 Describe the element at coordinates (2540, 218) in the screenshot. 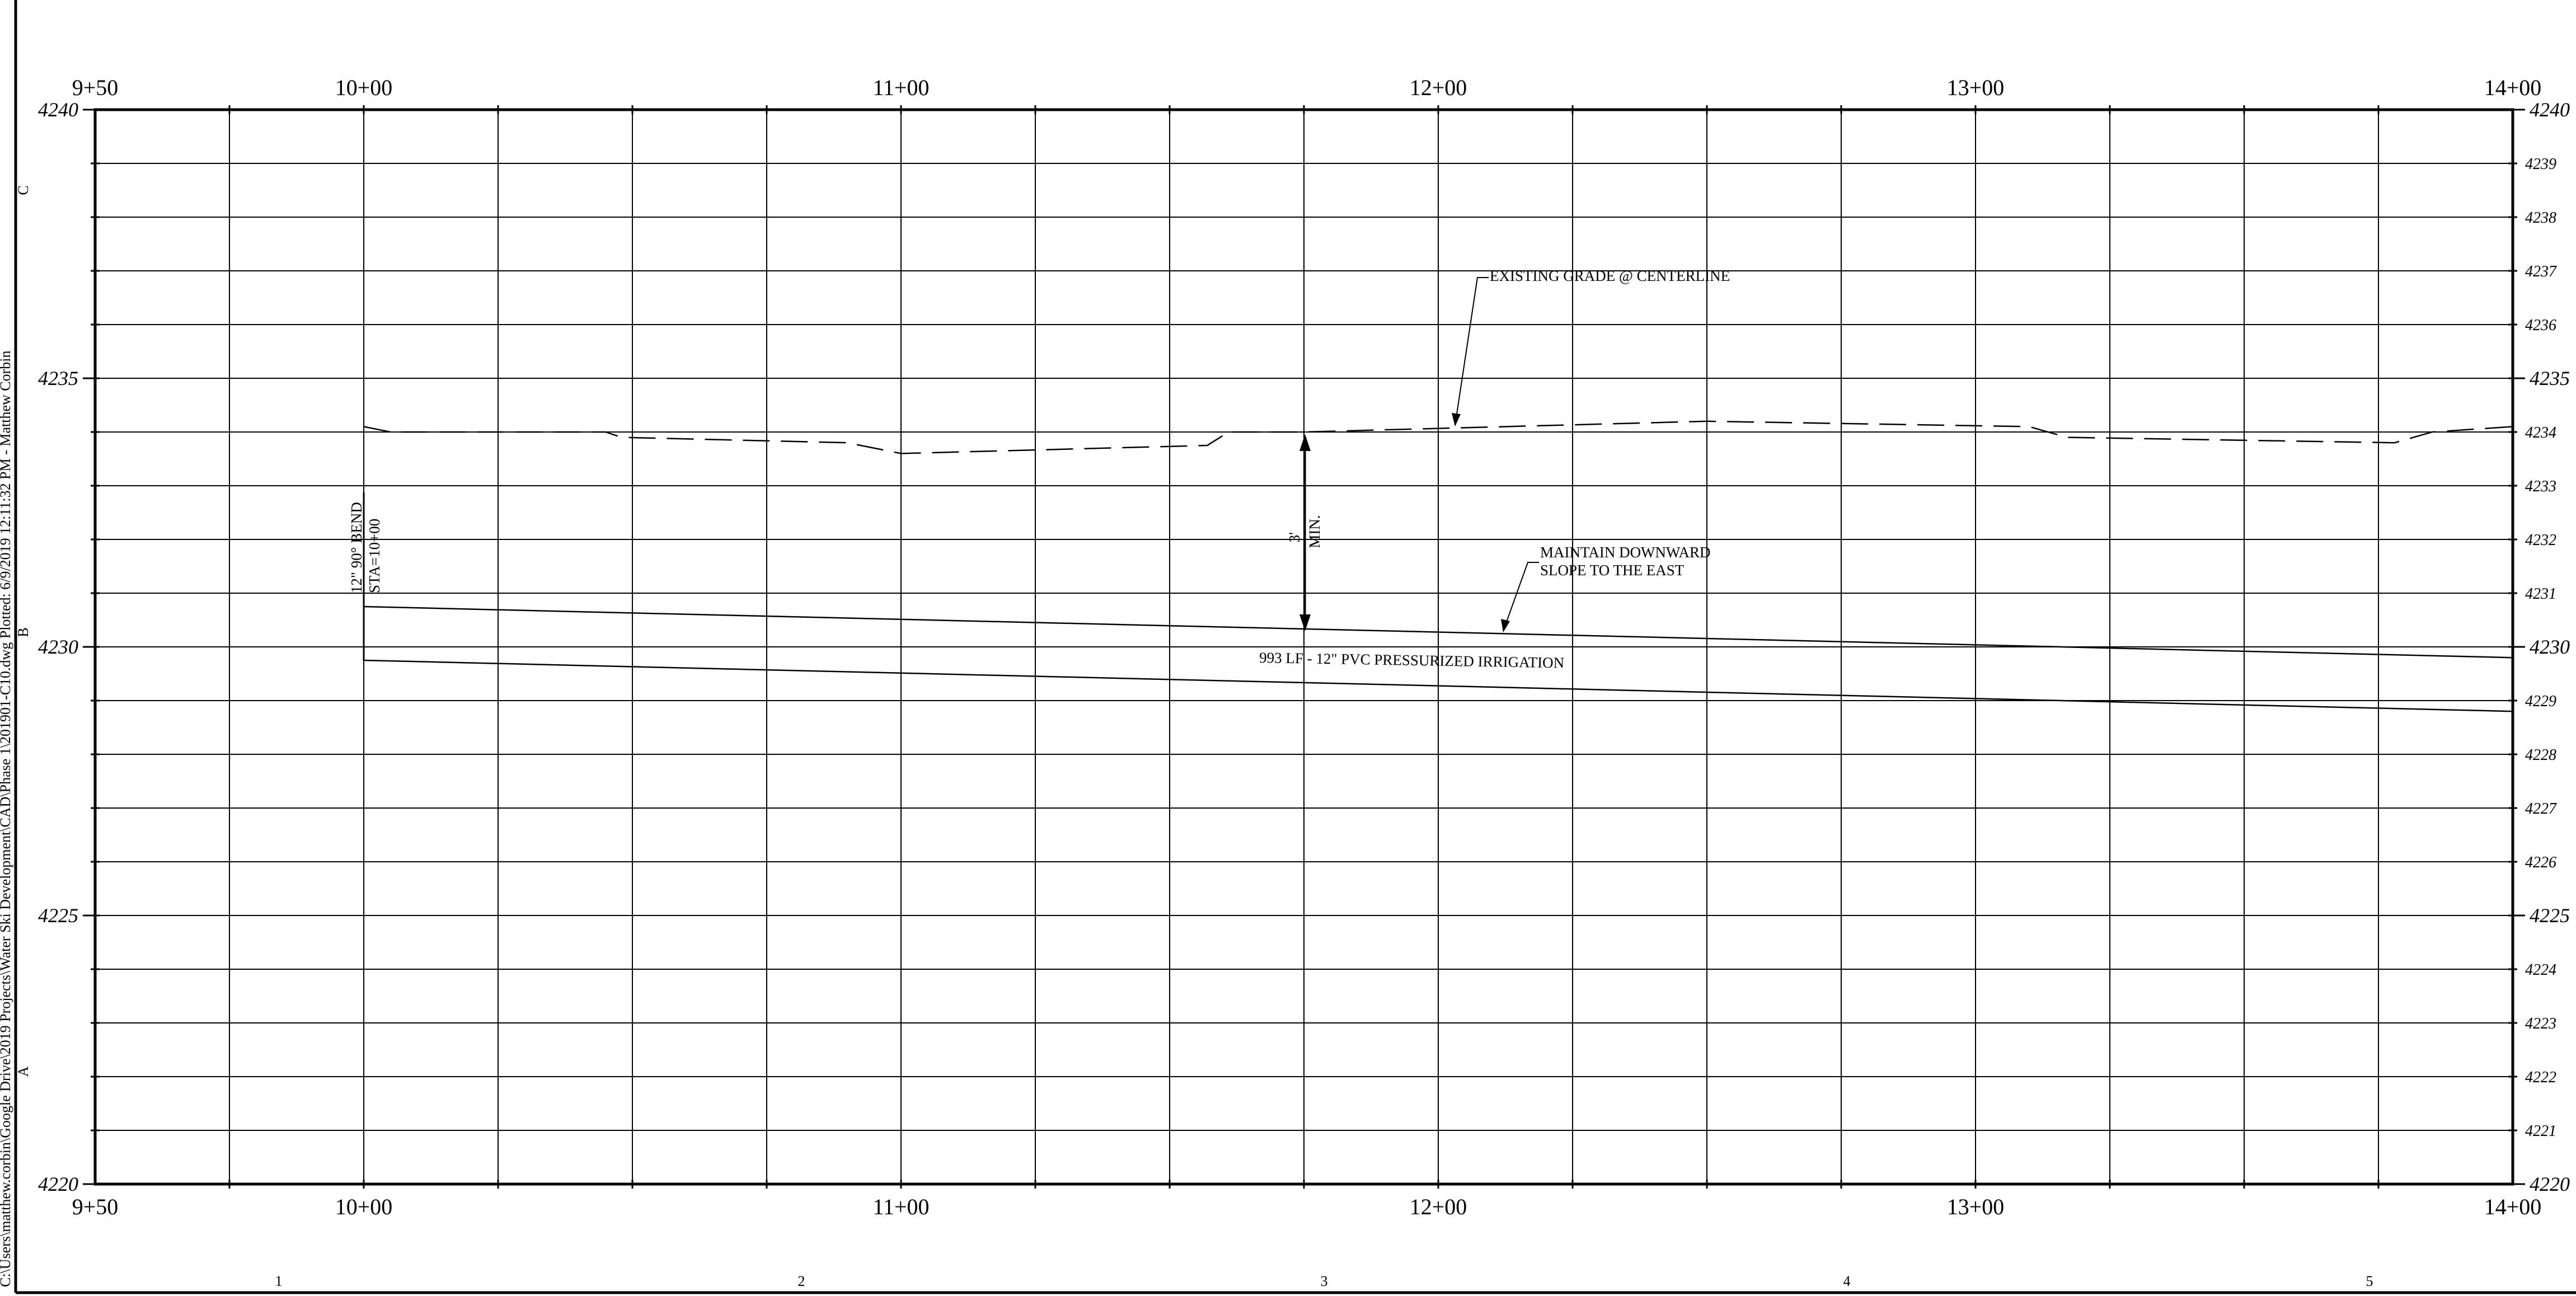

I see `elevation-minor-label: 4238` at that location.